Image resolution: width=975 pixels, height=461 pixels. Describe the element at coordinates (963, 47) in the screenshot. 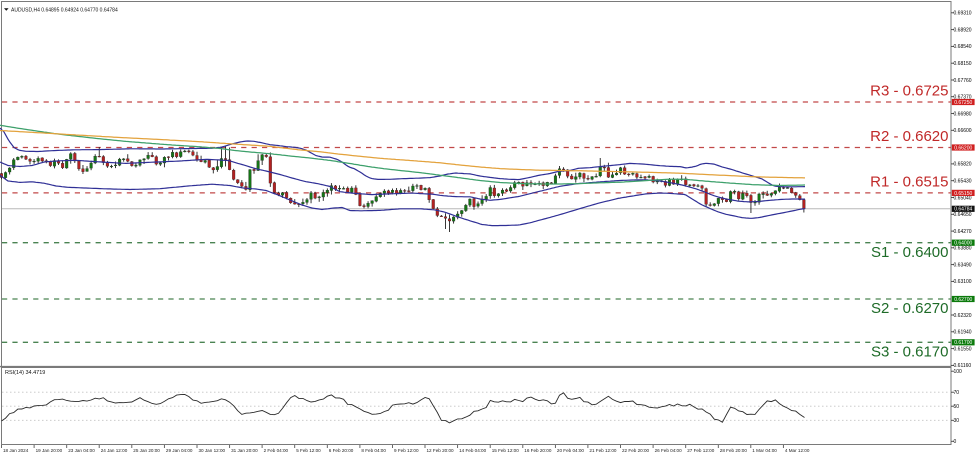

I see `svg-text: 0.68540` at that location.